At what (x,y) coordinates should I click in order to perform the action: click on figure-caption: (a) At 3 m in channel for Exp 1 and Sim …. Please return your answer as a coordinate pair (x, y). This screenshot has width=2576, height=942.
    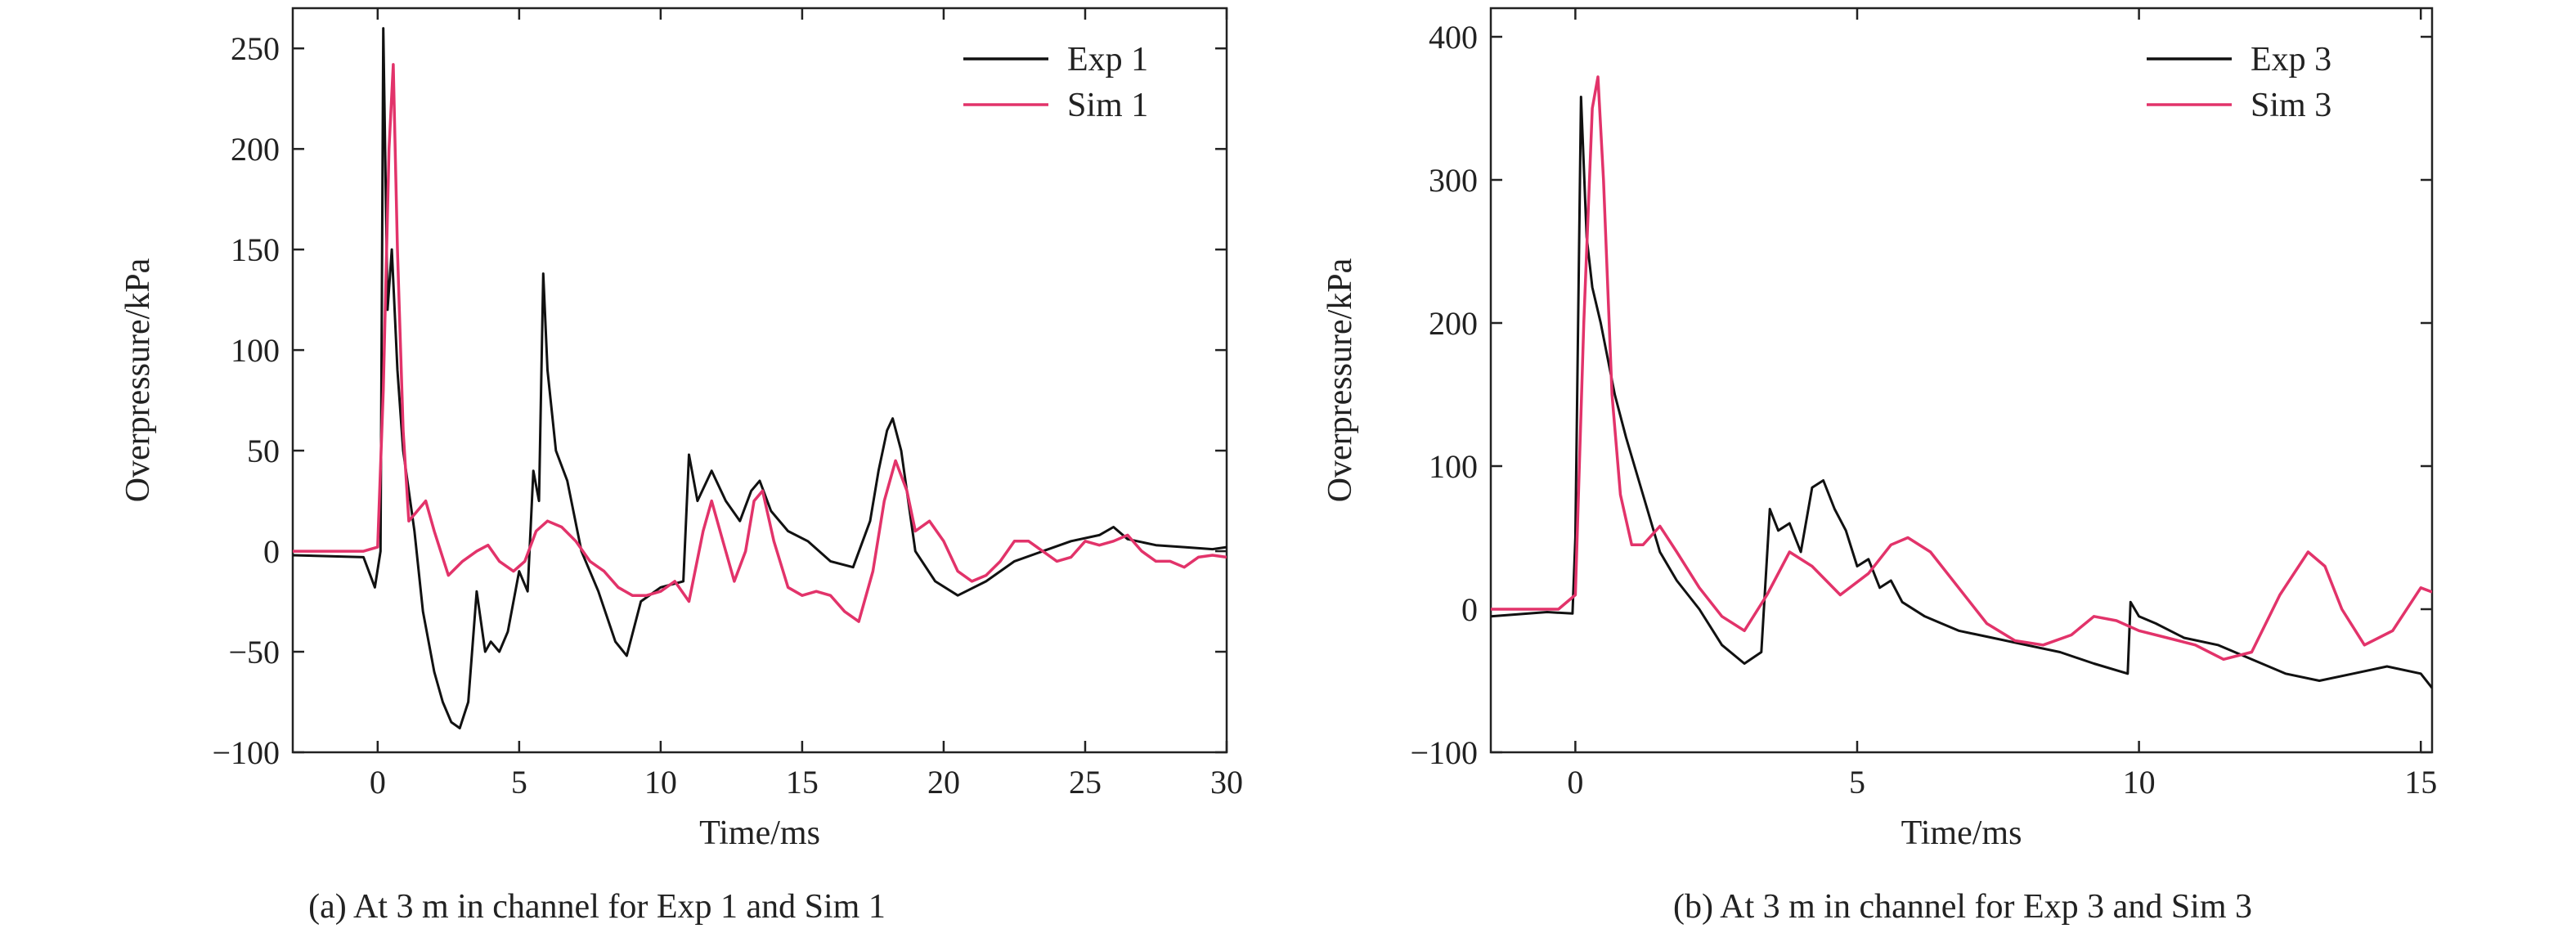
    Looking at the image, I should click on (597, 907).